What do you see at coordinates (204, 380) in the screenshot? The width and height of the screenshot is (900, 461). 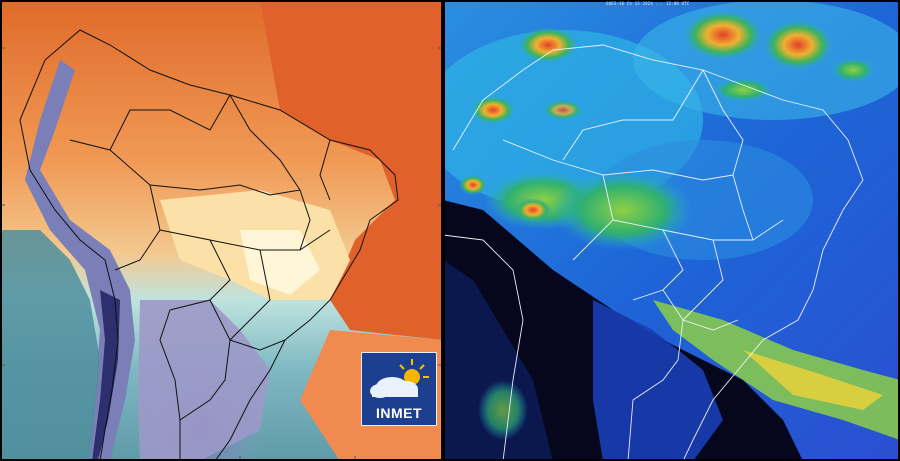 I see `pampas-cool` at bounding box center [204, 380].